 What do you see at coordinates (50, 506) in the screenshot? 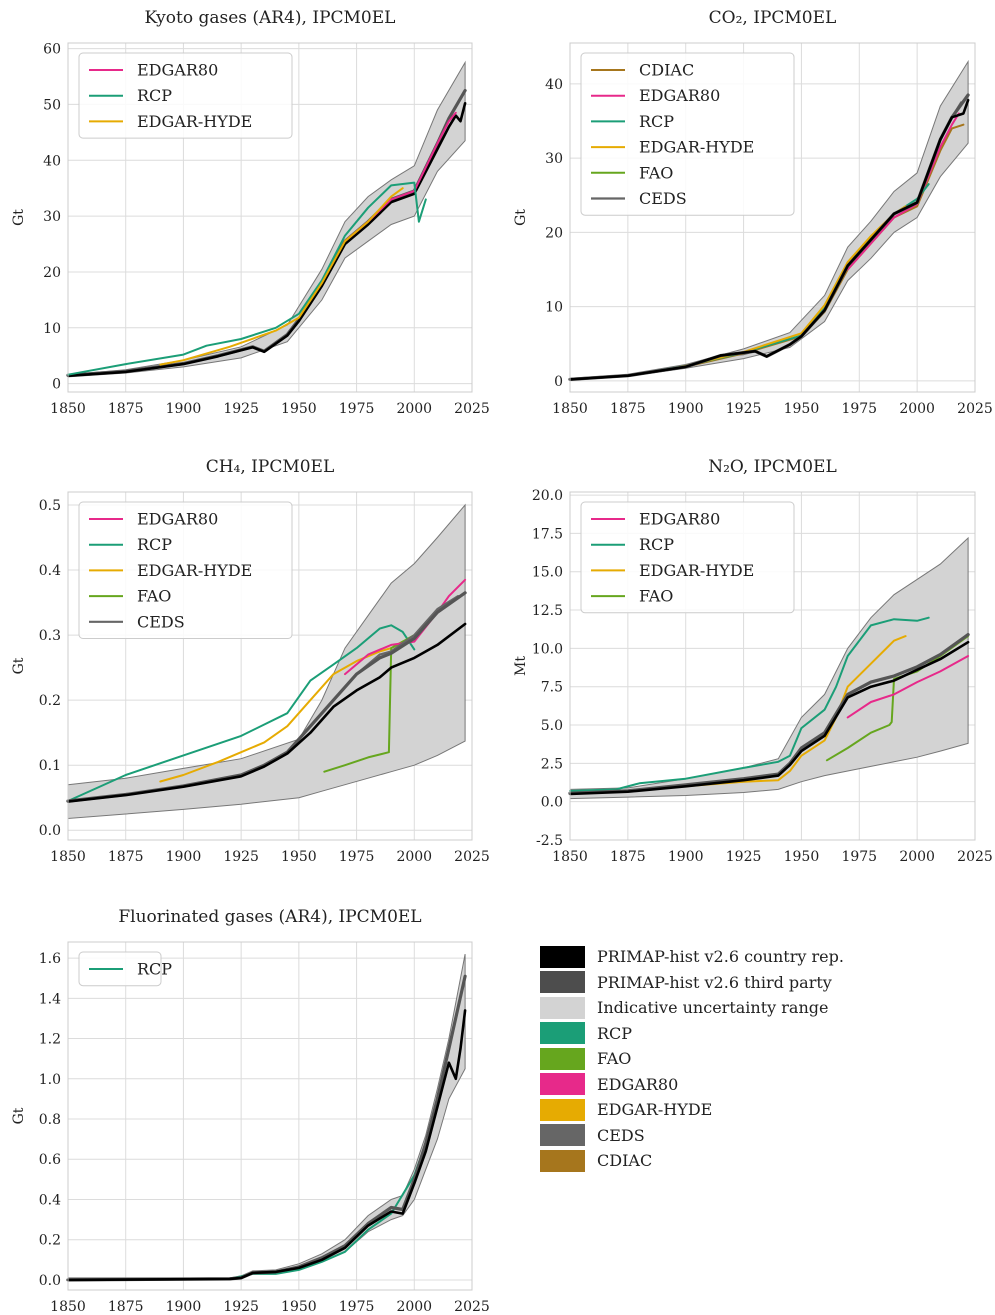
I see `y-tick-label: 0.5` at bounding box center [50, 506].